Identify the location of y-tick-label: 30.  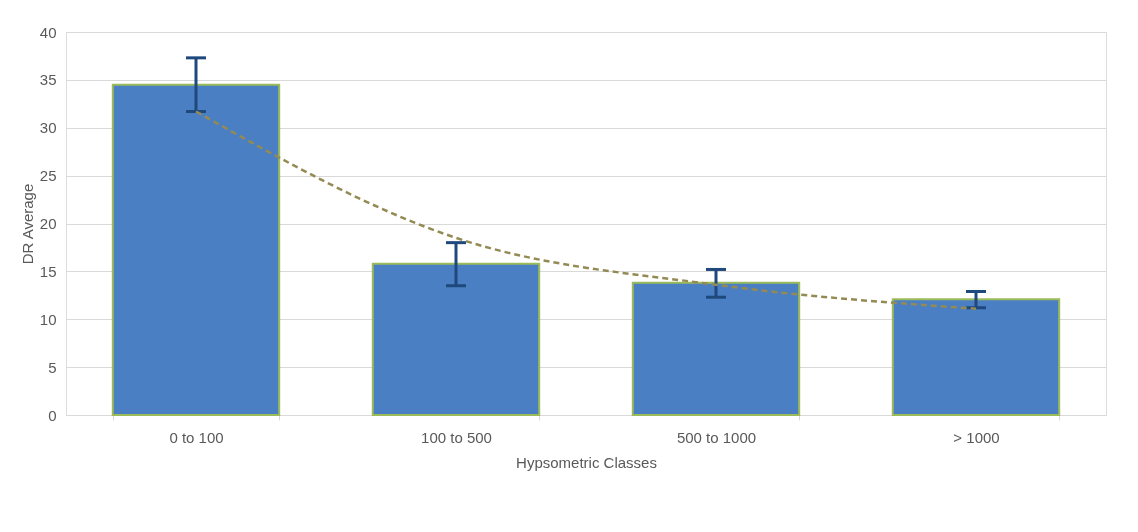
(48, 128).